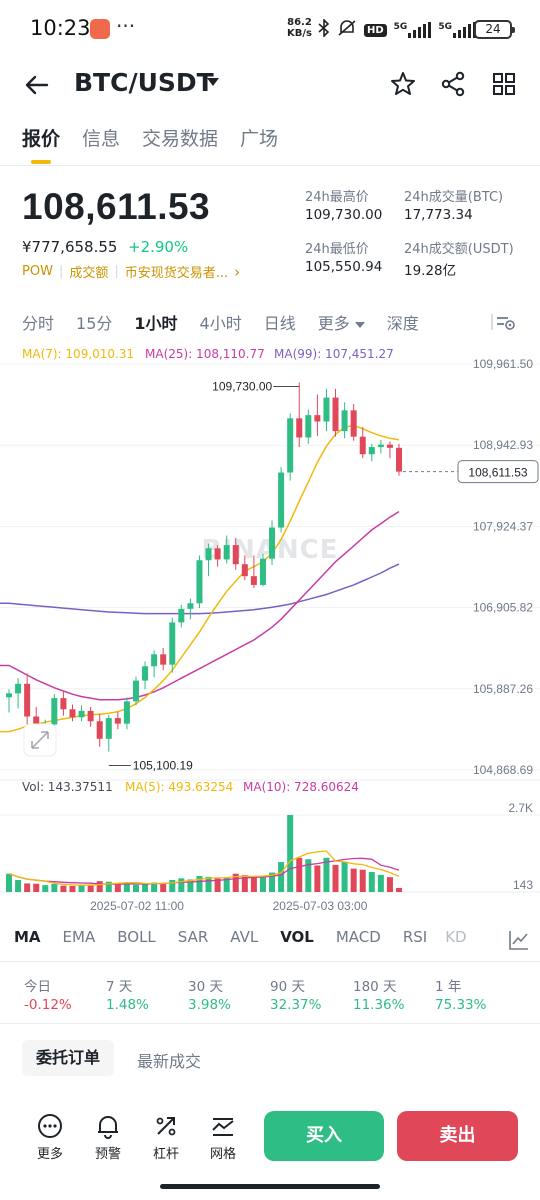  Describe the element at coordinates (126, 26) in the screenshot. I see `status-more-dots: ···` at that location.